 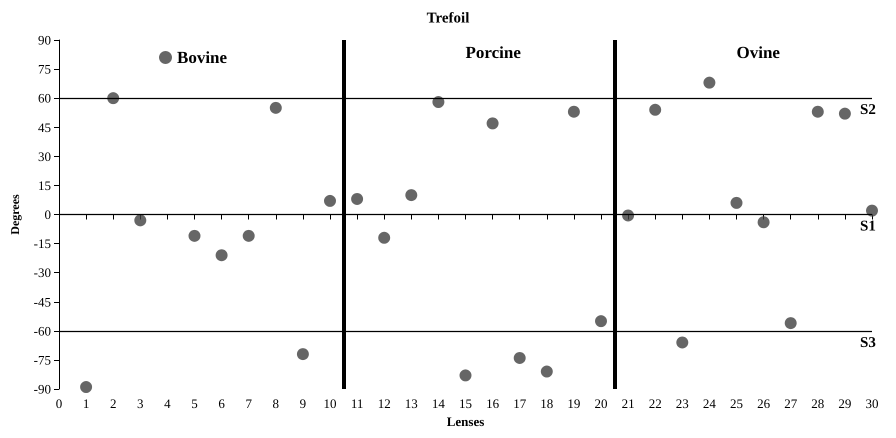 What do you see at coordinates (42, 330) in the screenshot?
I see `y-tick-label: -60` at bounding box center [42, 330].